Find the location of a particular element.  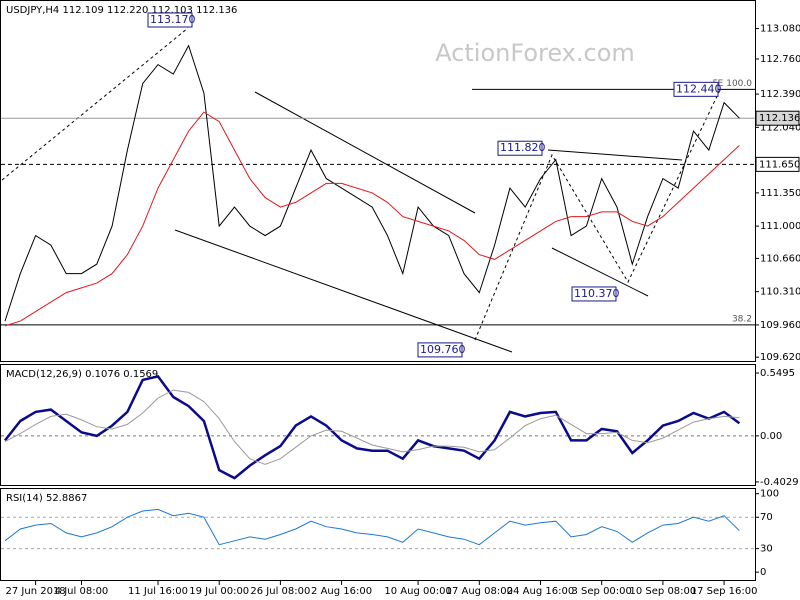

y-tick-label: 112.040 is located at coordinates (780, 127).